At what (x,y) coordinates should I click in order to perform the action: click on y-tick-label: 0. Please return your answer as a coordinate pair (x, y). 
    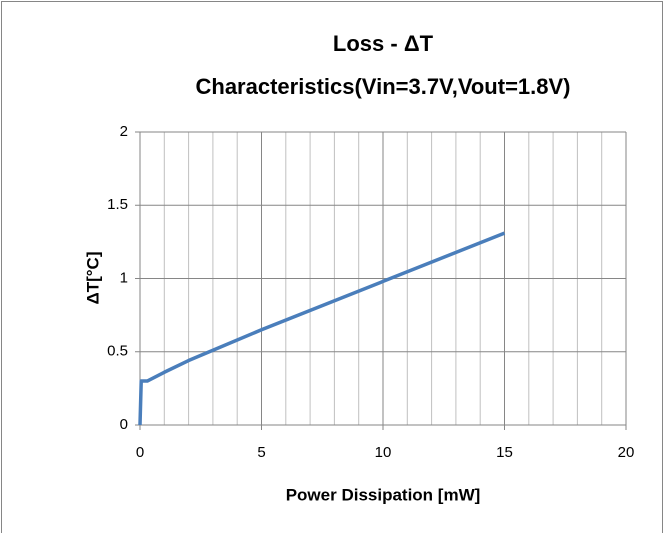
    Looking at the image, I should click on (124, 424).